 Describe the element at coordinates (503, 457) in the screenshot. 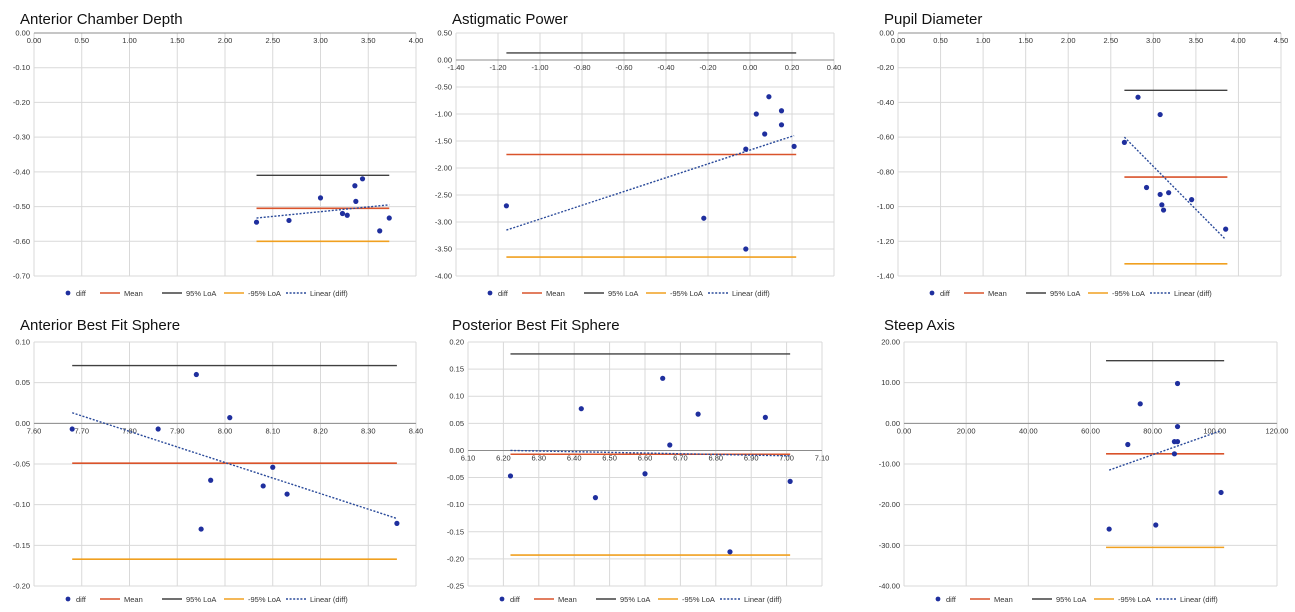

I see `x-tick-label: 6.20` at that location.